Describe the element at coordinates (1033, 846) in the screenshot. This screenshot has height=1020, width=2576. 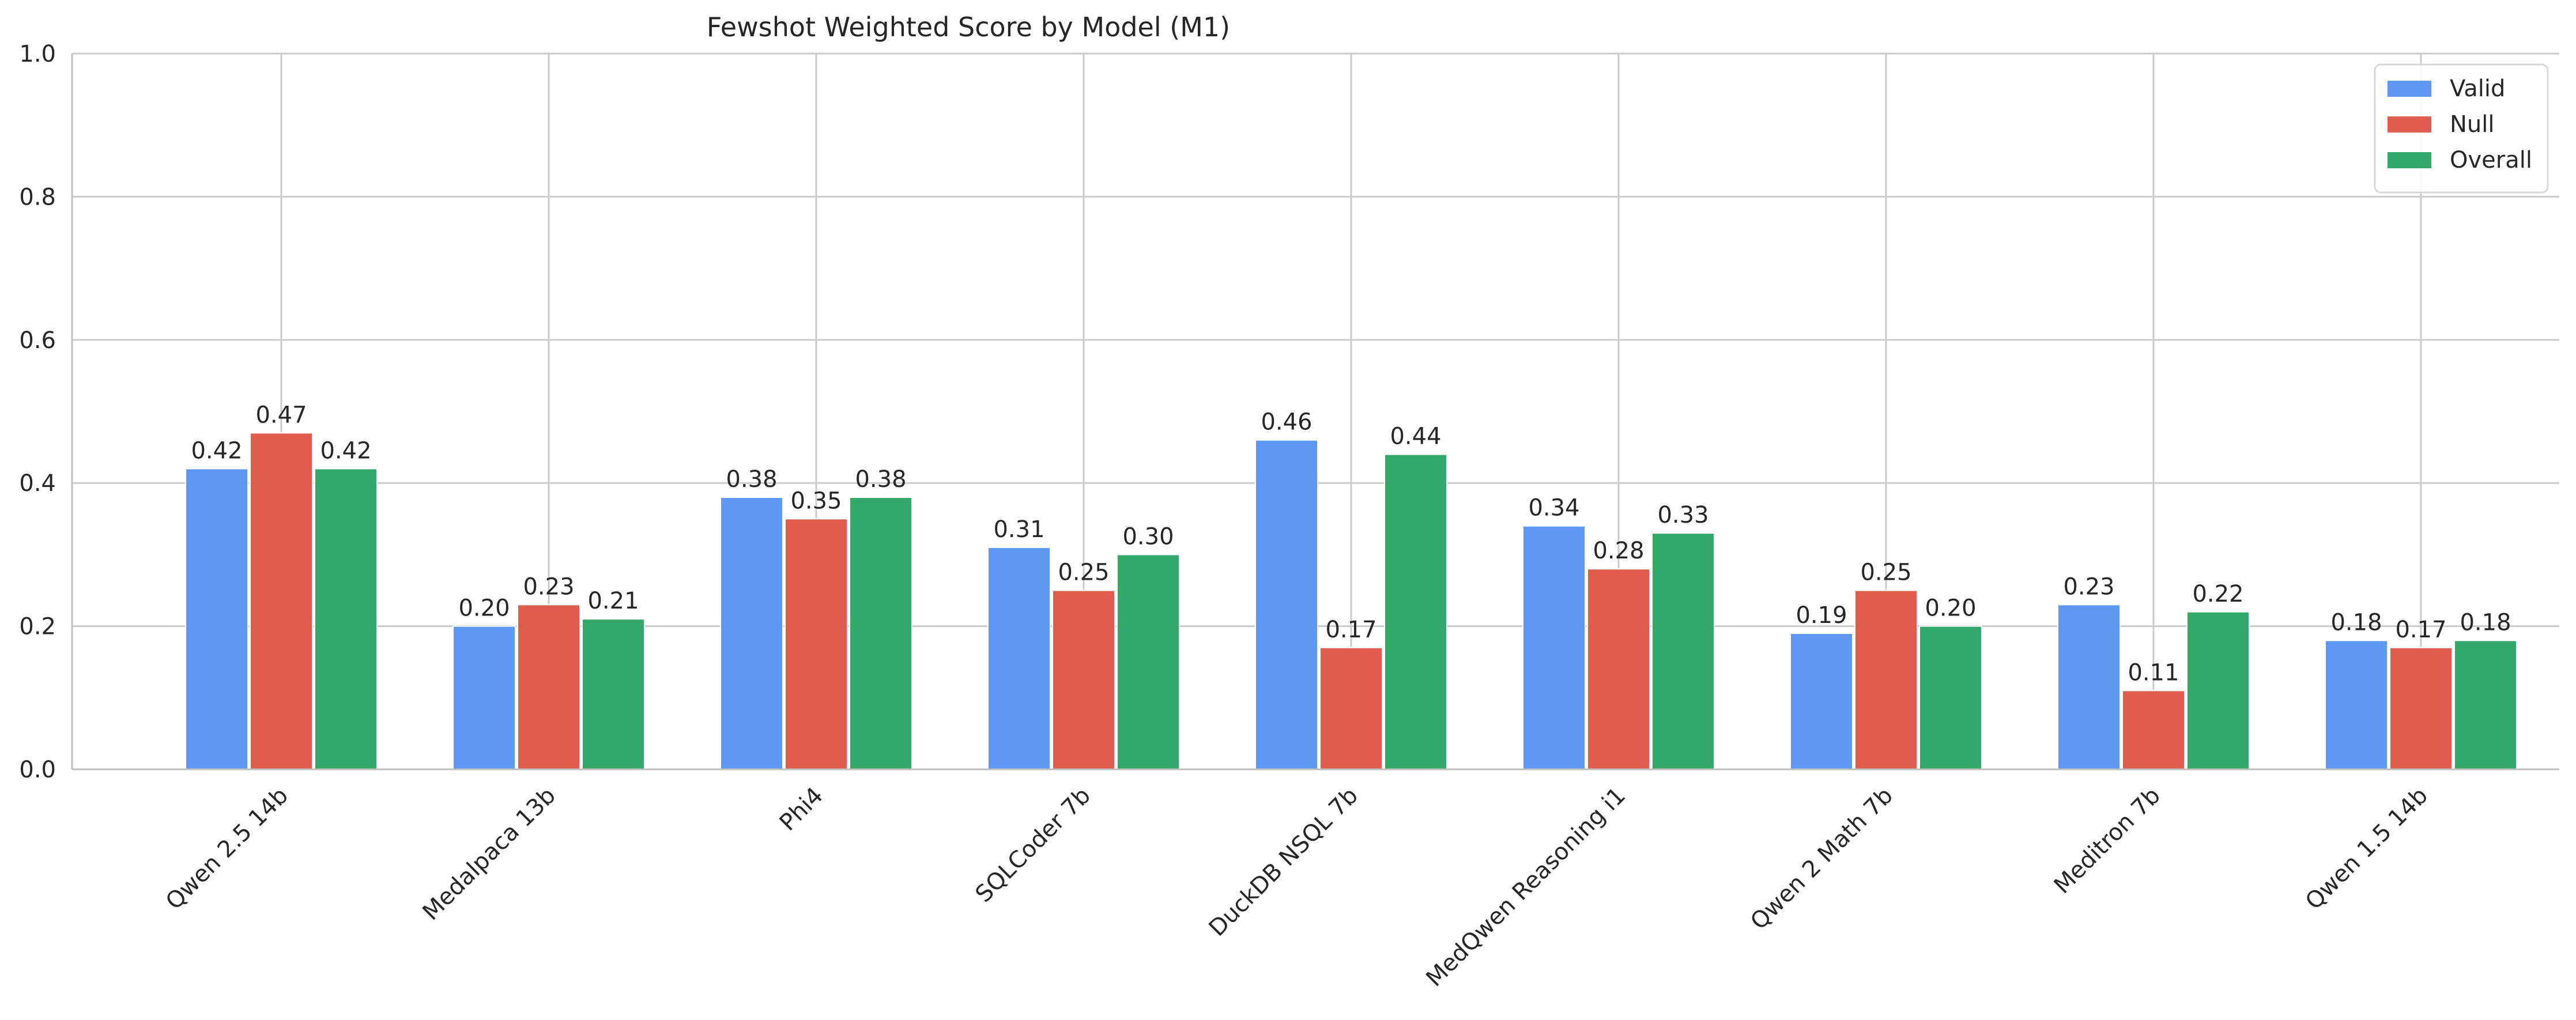
I see `x-tick-label: SQLCoder 7b` at that location.